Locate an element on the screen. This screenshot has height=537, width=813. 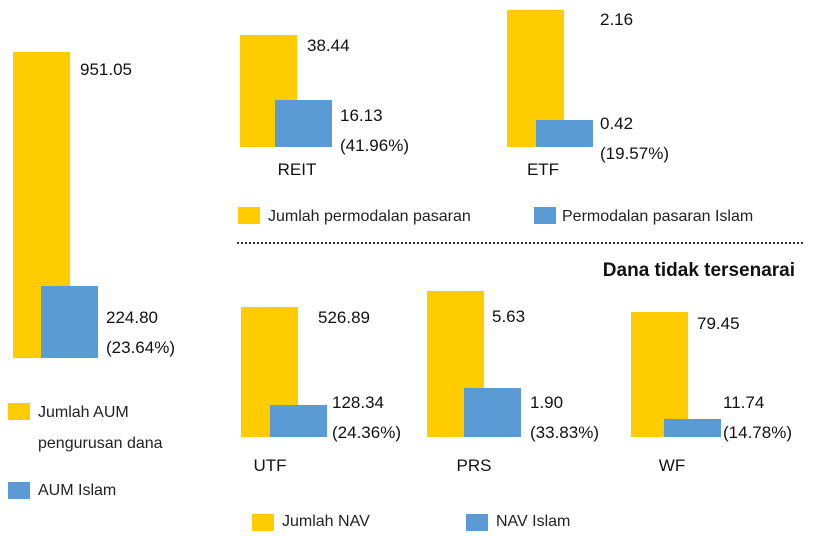
category-label: UTF is located at coordinates (270, 465).